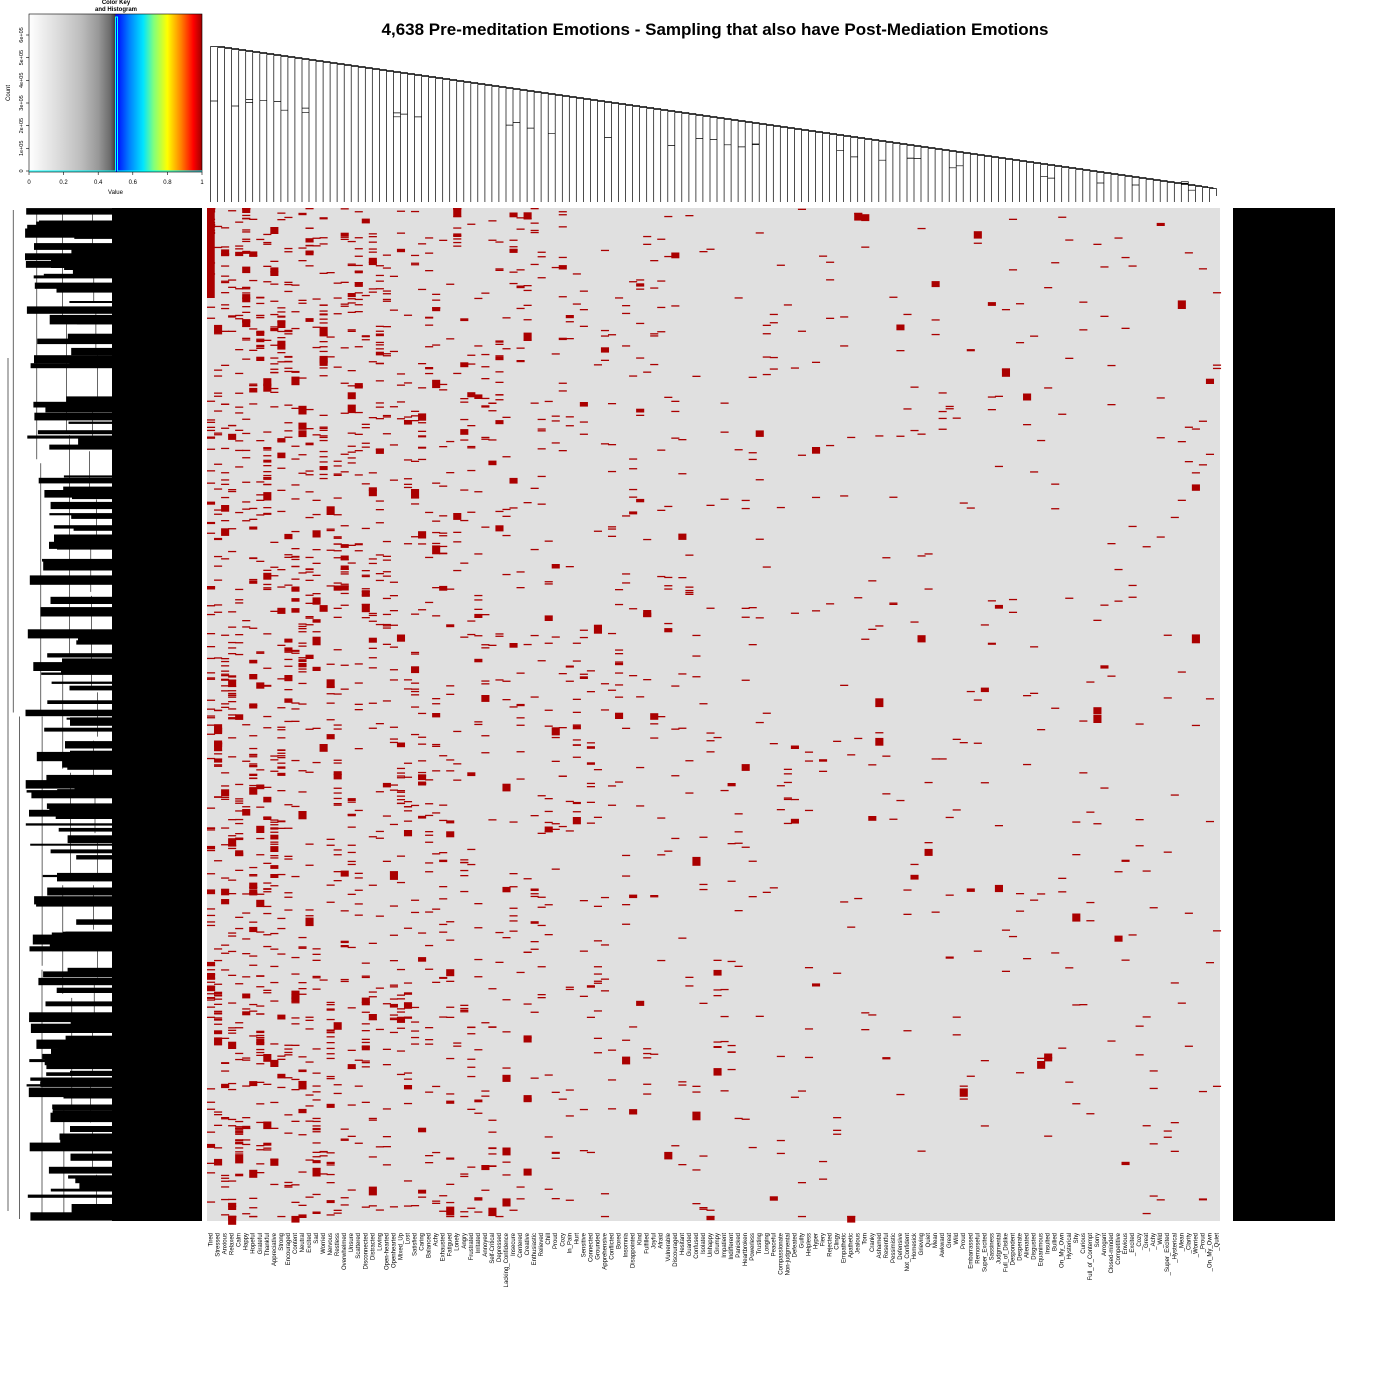  I want to click on column-label: Panicked, so click(739, 1245).